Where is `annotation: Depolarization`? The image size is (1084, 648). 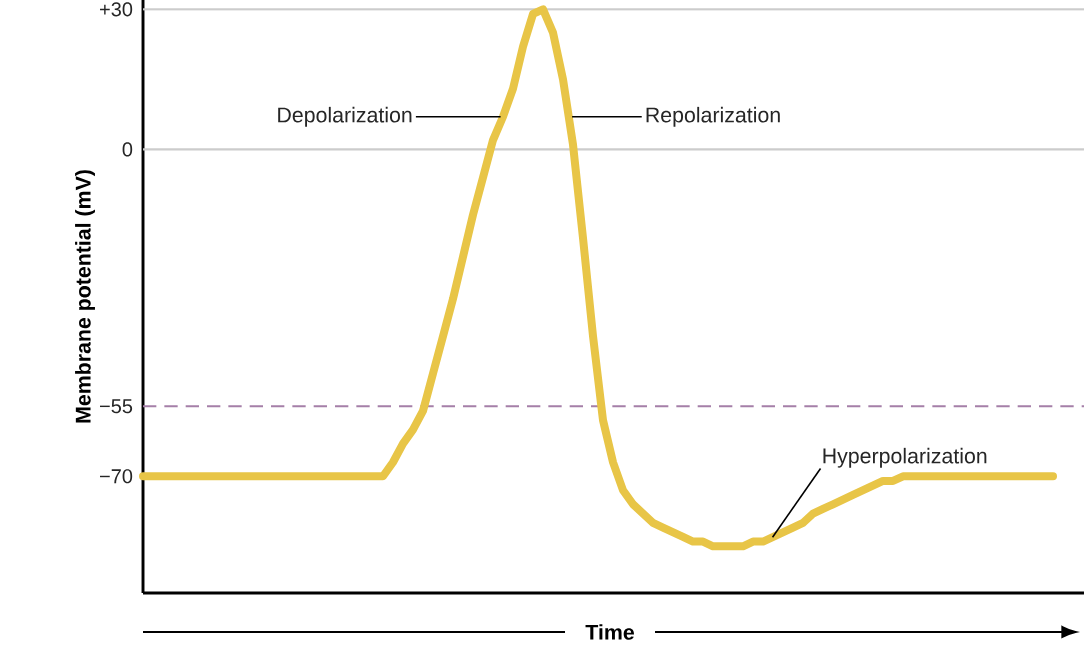
annotation: Depolarization is located at coordinates (345, 116).